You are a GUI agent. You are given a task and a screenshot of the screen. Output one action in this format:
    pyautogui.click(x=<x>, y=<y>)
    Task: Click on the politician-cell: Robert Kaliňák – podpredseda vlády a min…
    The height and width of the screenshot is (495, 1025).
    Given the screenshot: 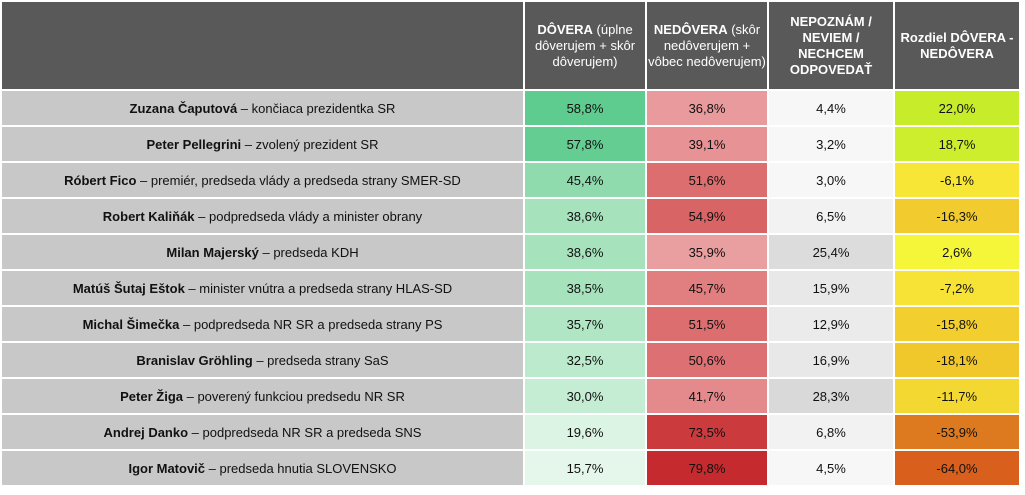 What is the action you would take?
    pyautogui.click(x=262, y=216)
    